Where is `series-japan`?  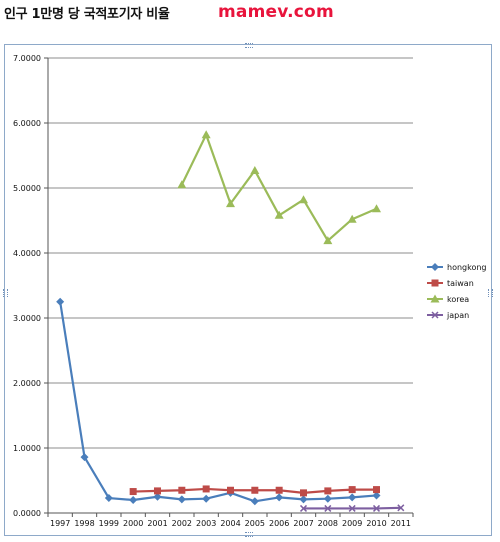
series-japan is located at coordinates (352, 508).